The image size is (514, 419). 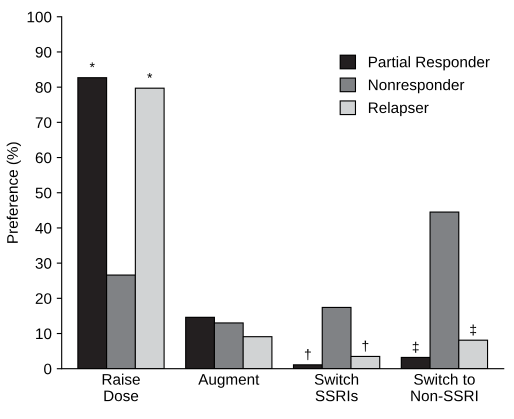 What do you see at coordinates (44, 263) in the screenshot?
I see `y-tick-label: 30` at bounding box center [44, 263].